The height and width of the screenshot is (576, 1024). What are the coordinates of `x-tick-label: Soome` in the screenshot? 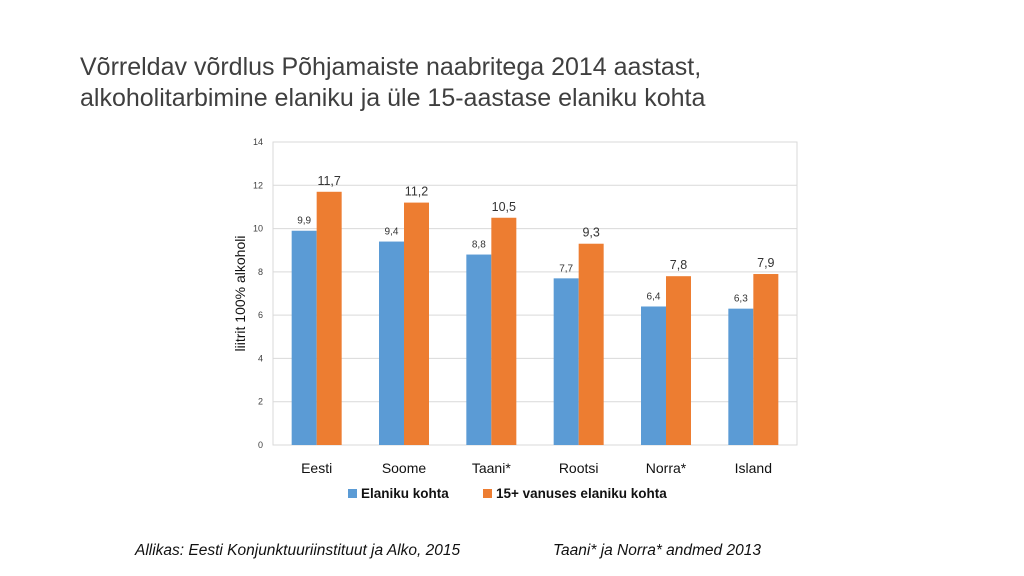 It's located at (404, 468).